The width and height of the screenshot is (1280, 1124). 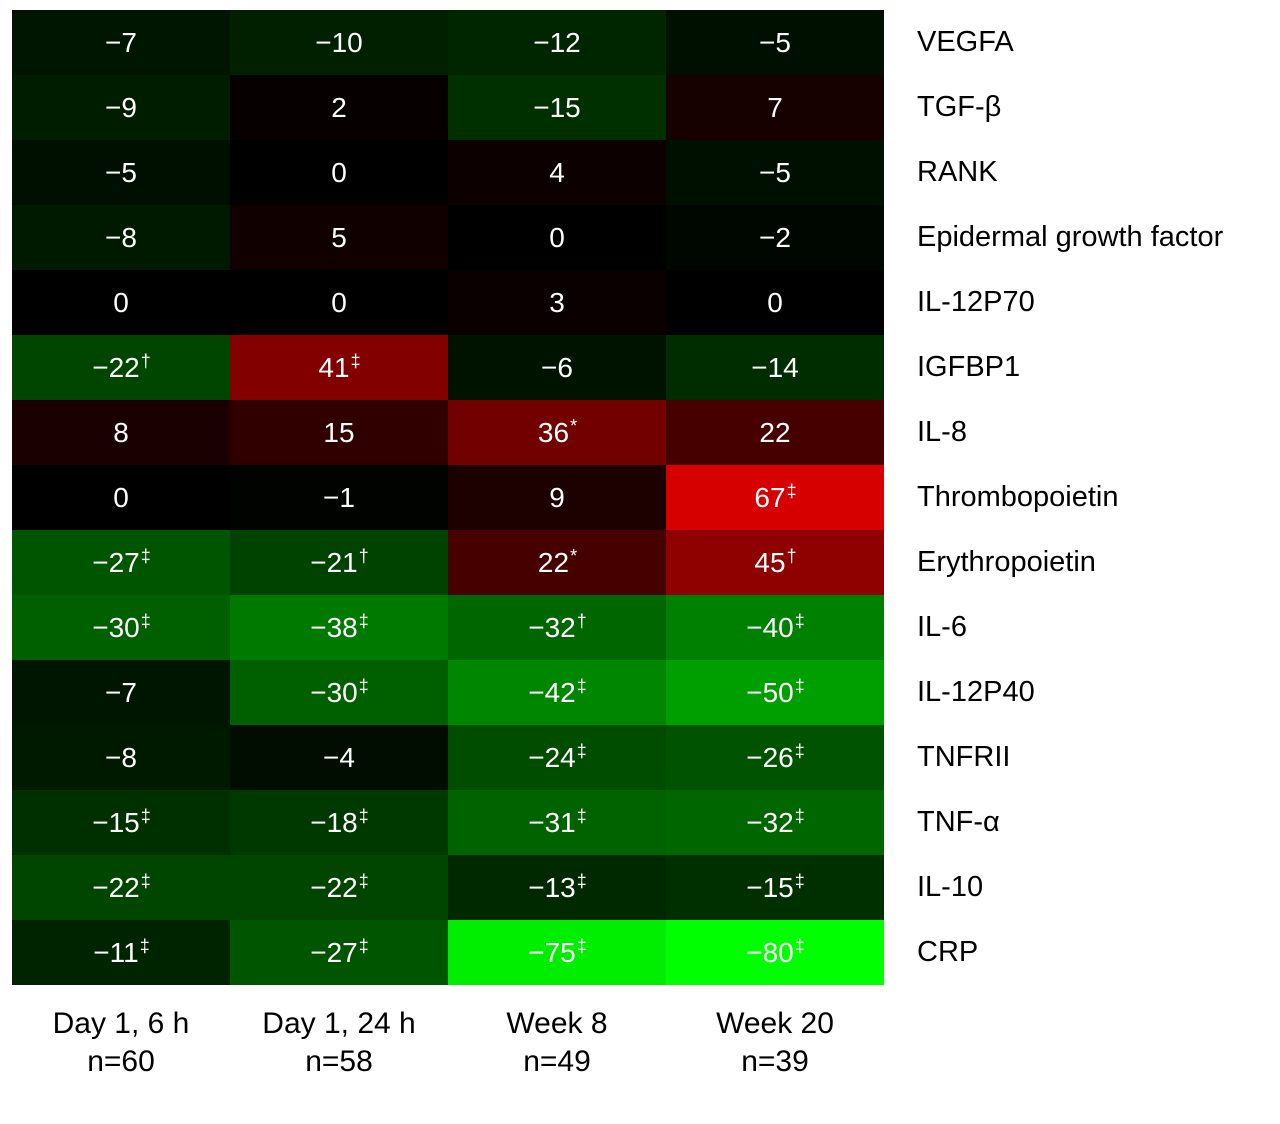 I want to click on cell-value: −18, so click(x=334, y=822).